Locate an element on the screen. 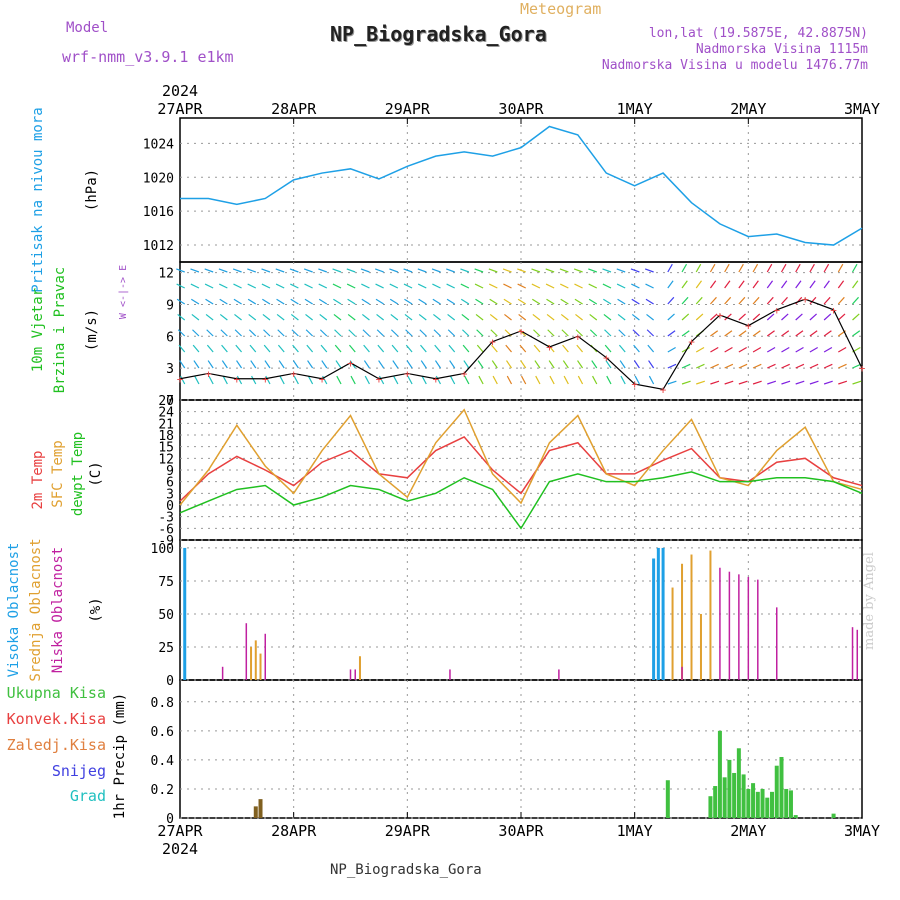 The height and width of the screenshot is (900, 900). x-tick-label: 1MAY is located at coordinates (635, 831).